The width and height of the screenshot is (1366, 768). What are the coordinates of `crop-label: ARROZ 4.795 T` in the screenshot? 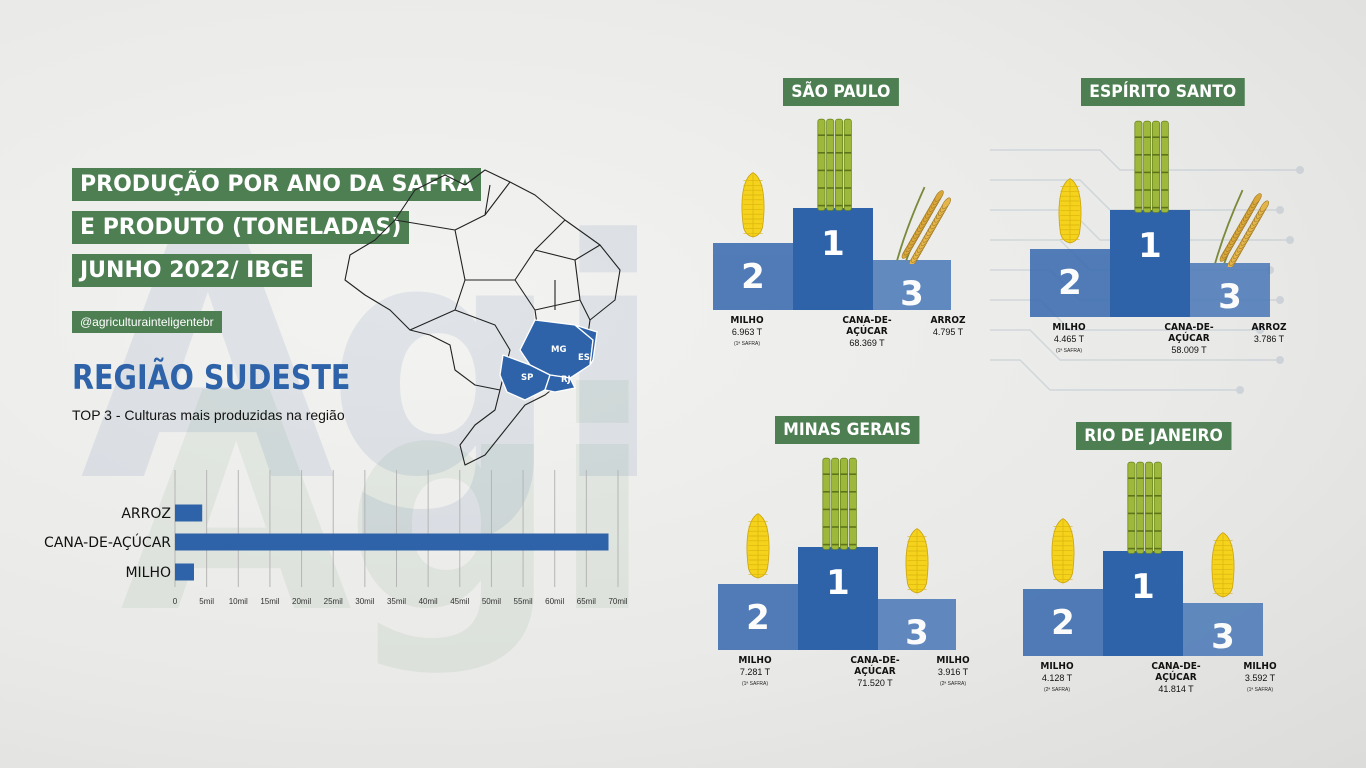 It's located at (948, 326).